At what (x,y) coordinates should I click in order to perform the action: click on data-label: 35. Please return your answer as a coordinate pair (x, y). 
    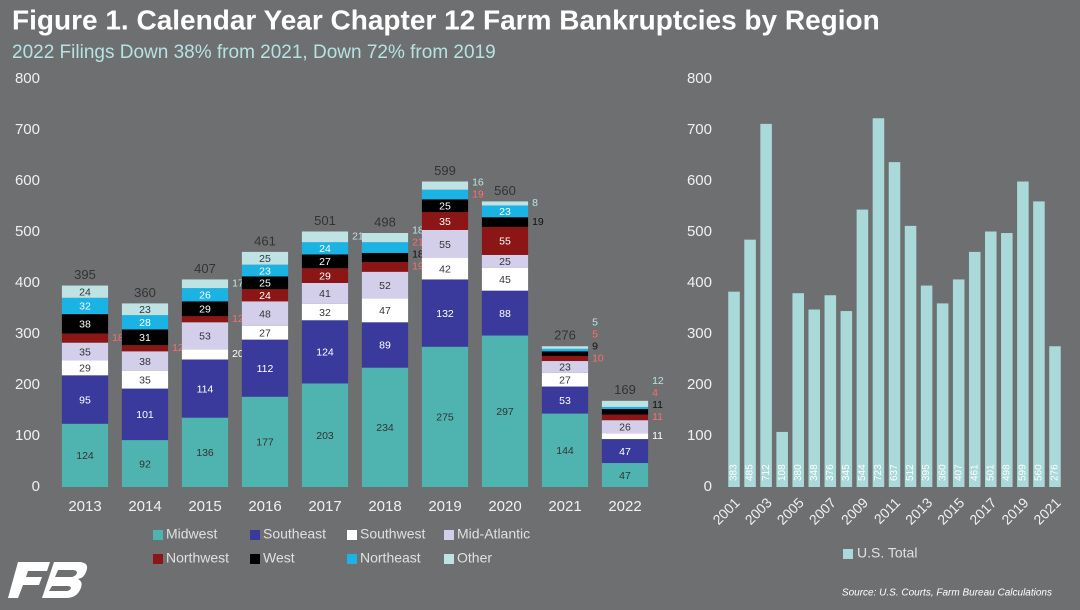
    Looking at the image, I should click on (445, 222).